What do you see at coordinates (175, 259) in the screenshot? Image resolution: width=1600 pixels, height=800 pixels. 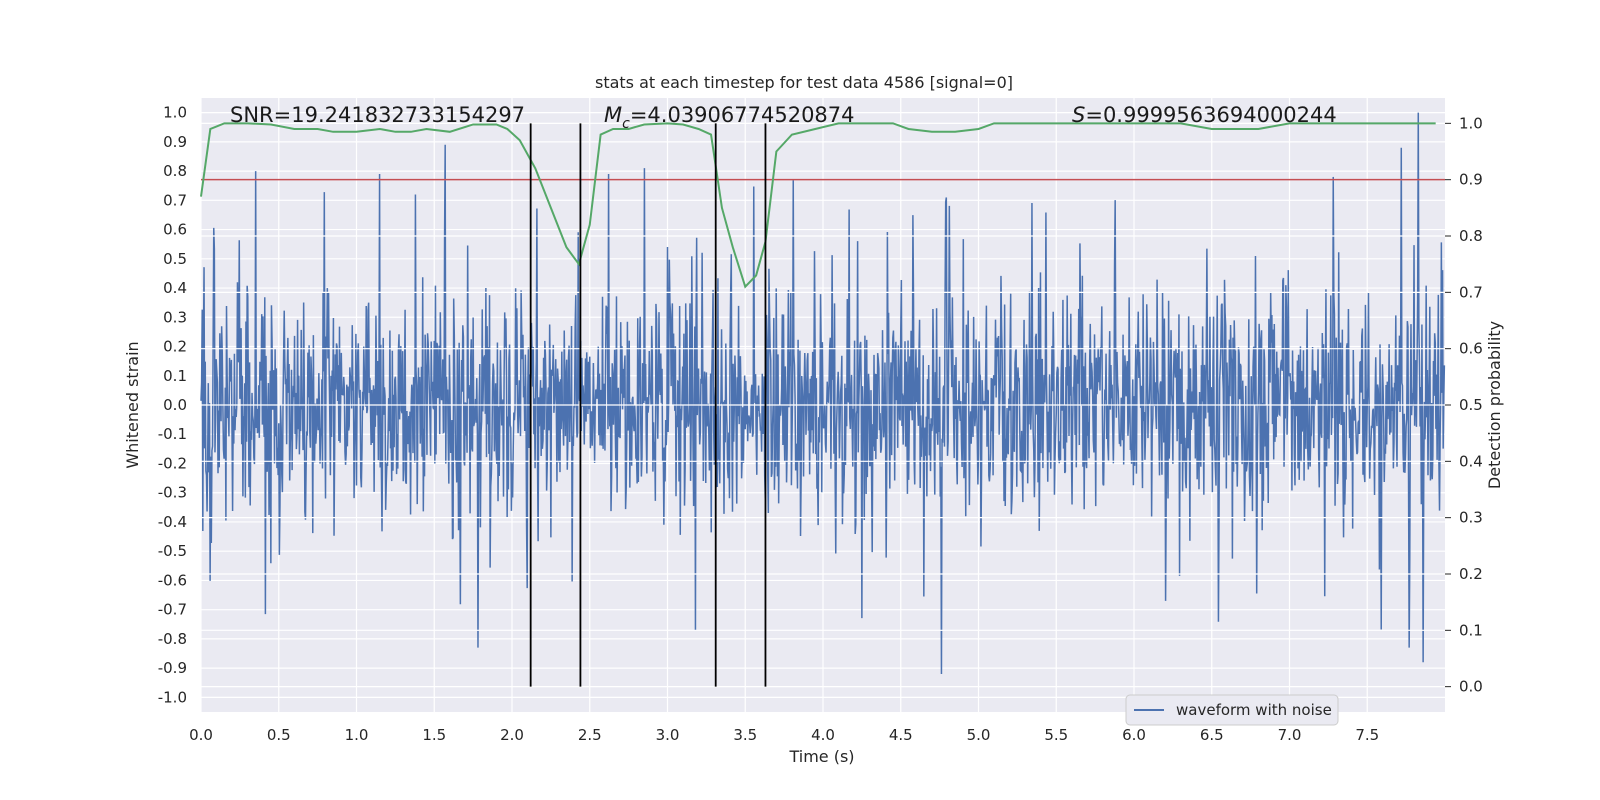 I see `y-left-tick-label: 0.5` at bounding box center [175, 259].